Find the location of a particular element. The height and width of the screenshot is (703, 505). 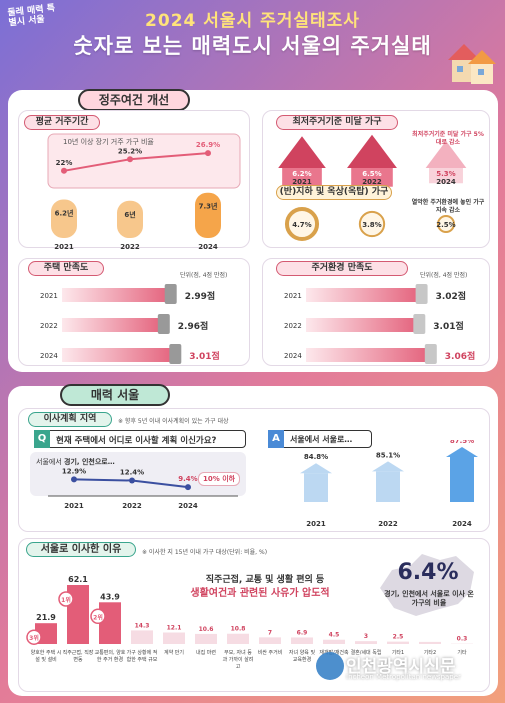

line-box is located at coordinates (144, 161).